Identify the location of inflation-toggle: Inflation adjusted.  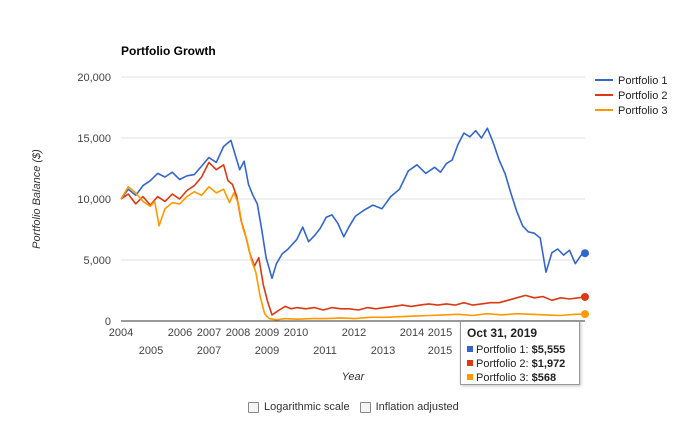
(409, 407).